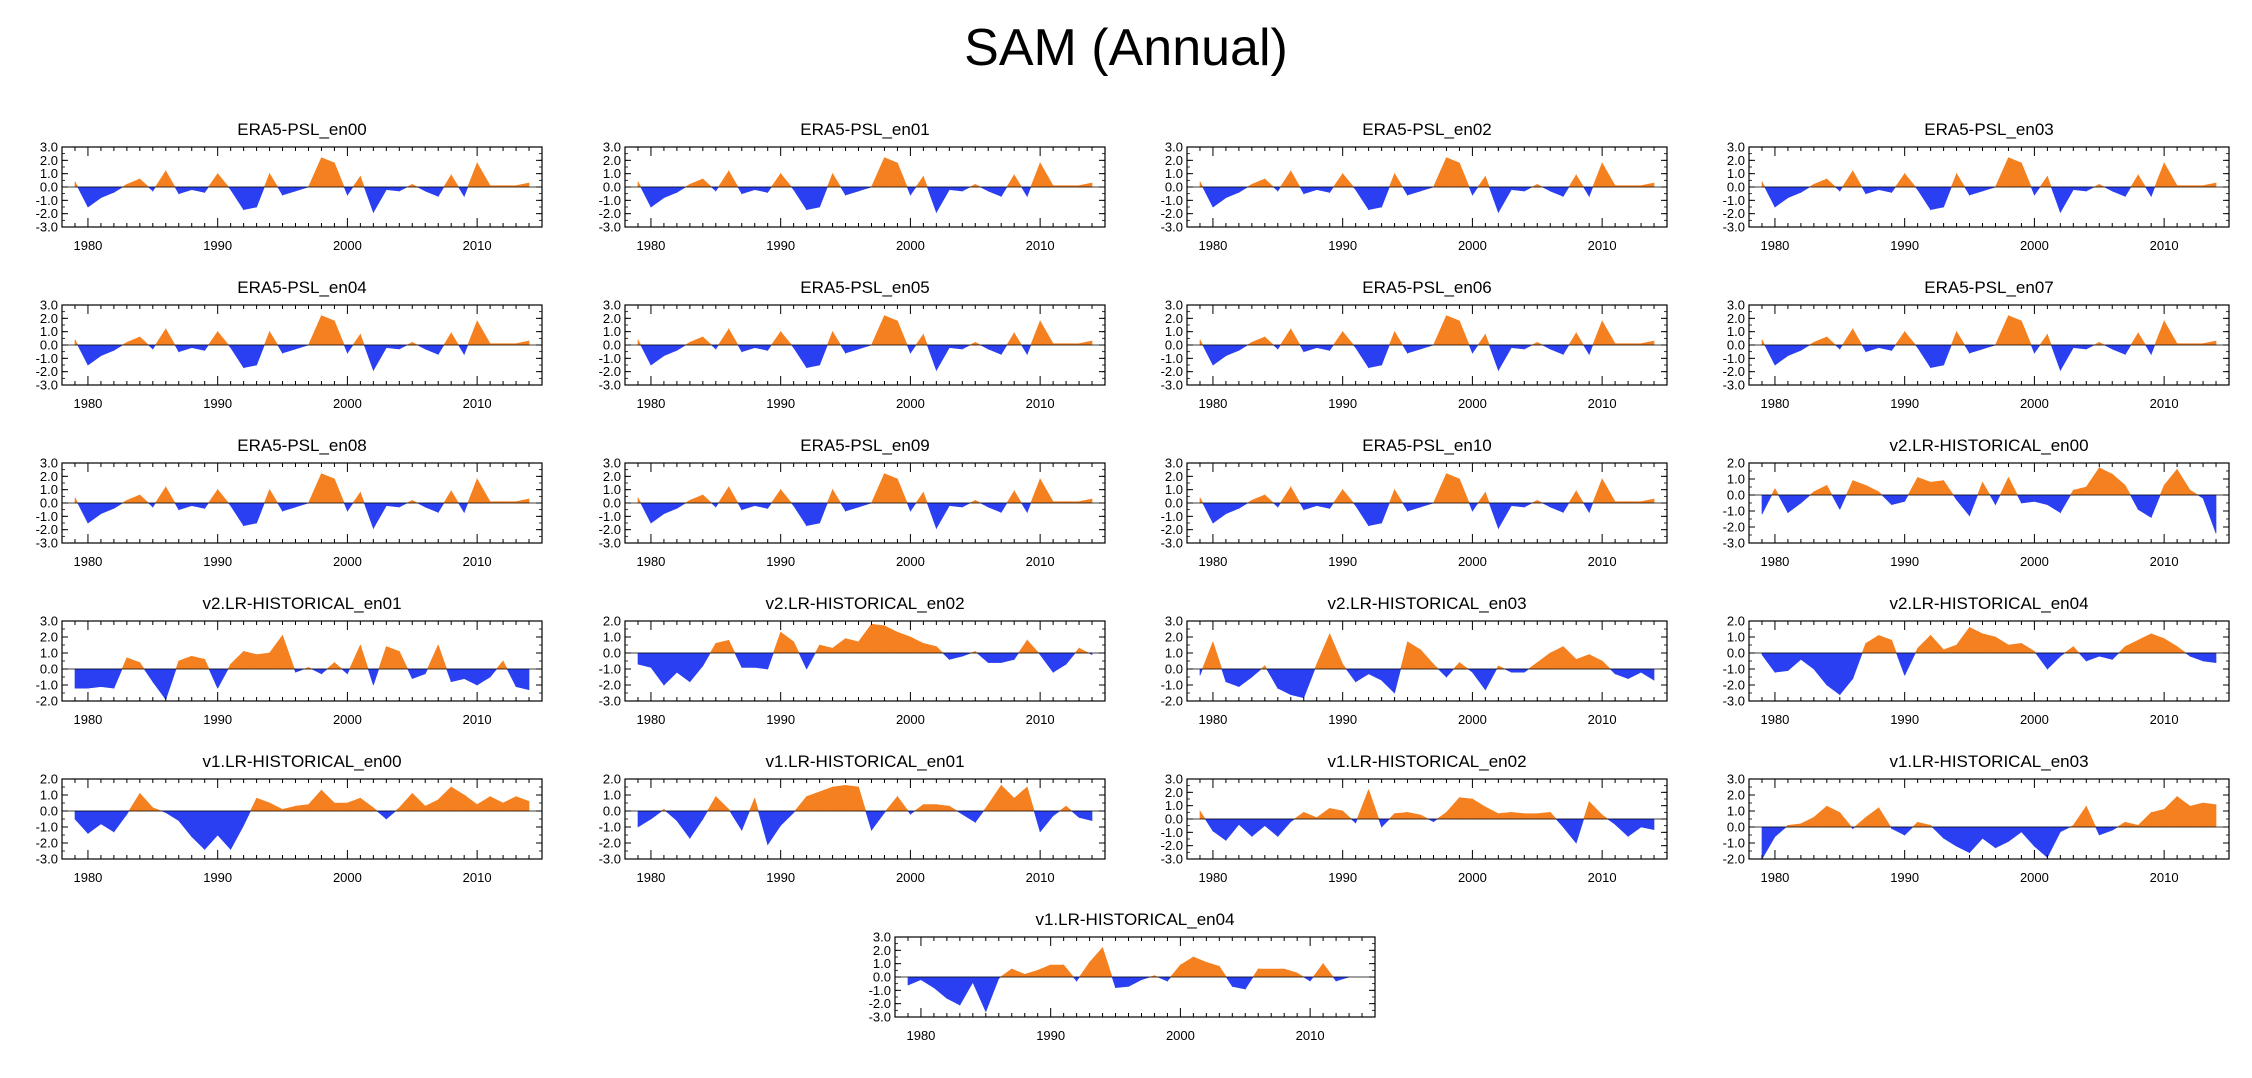  What do you see at coordinates (1174, 476) in the screenshot?
I see `y-tick-label: 2.0` at bounding box center [1174, 476].